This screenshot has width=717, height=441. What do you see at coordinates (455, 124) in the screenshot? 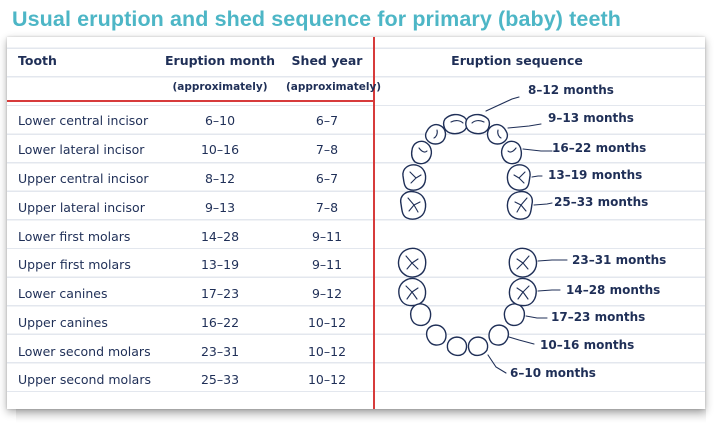
I see `upper-left-central-incisor-tooth` at bounding box center [455, 124].